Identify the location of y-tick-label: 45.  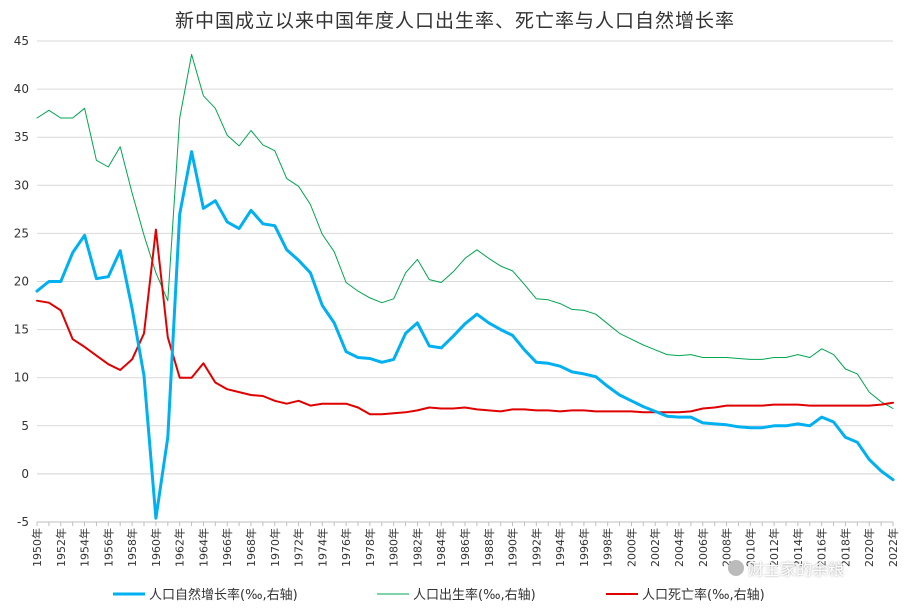
(21, 41).